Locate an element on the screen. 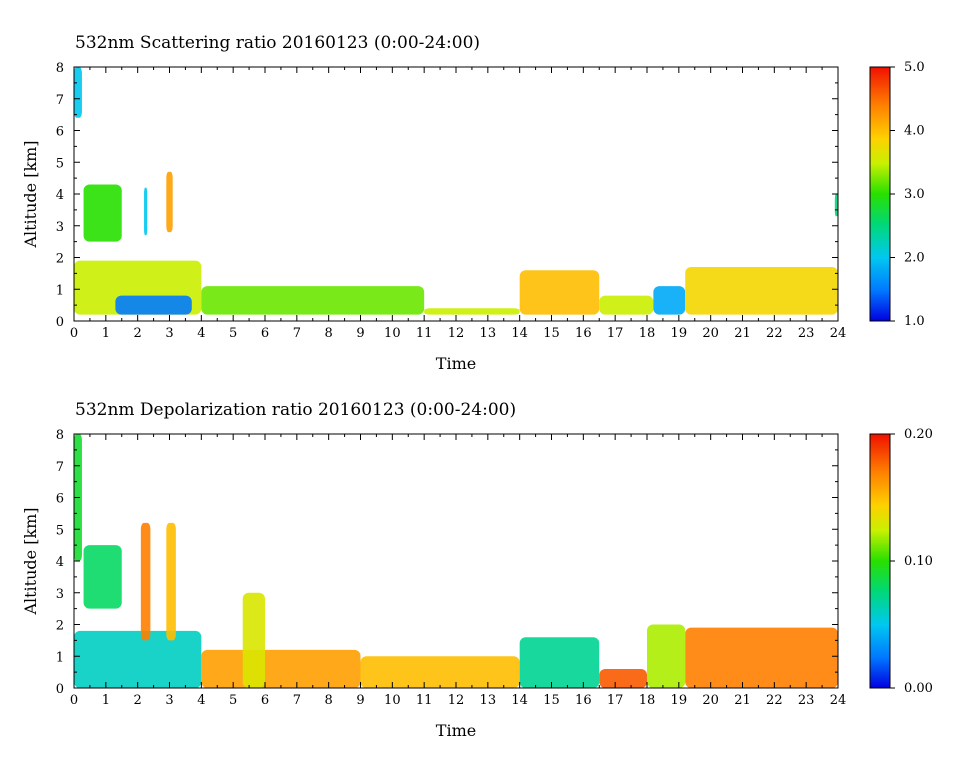 This screenshot has height=770, width=960. x-axis-label-depolarization: Time is located at coordinates (456, 730).